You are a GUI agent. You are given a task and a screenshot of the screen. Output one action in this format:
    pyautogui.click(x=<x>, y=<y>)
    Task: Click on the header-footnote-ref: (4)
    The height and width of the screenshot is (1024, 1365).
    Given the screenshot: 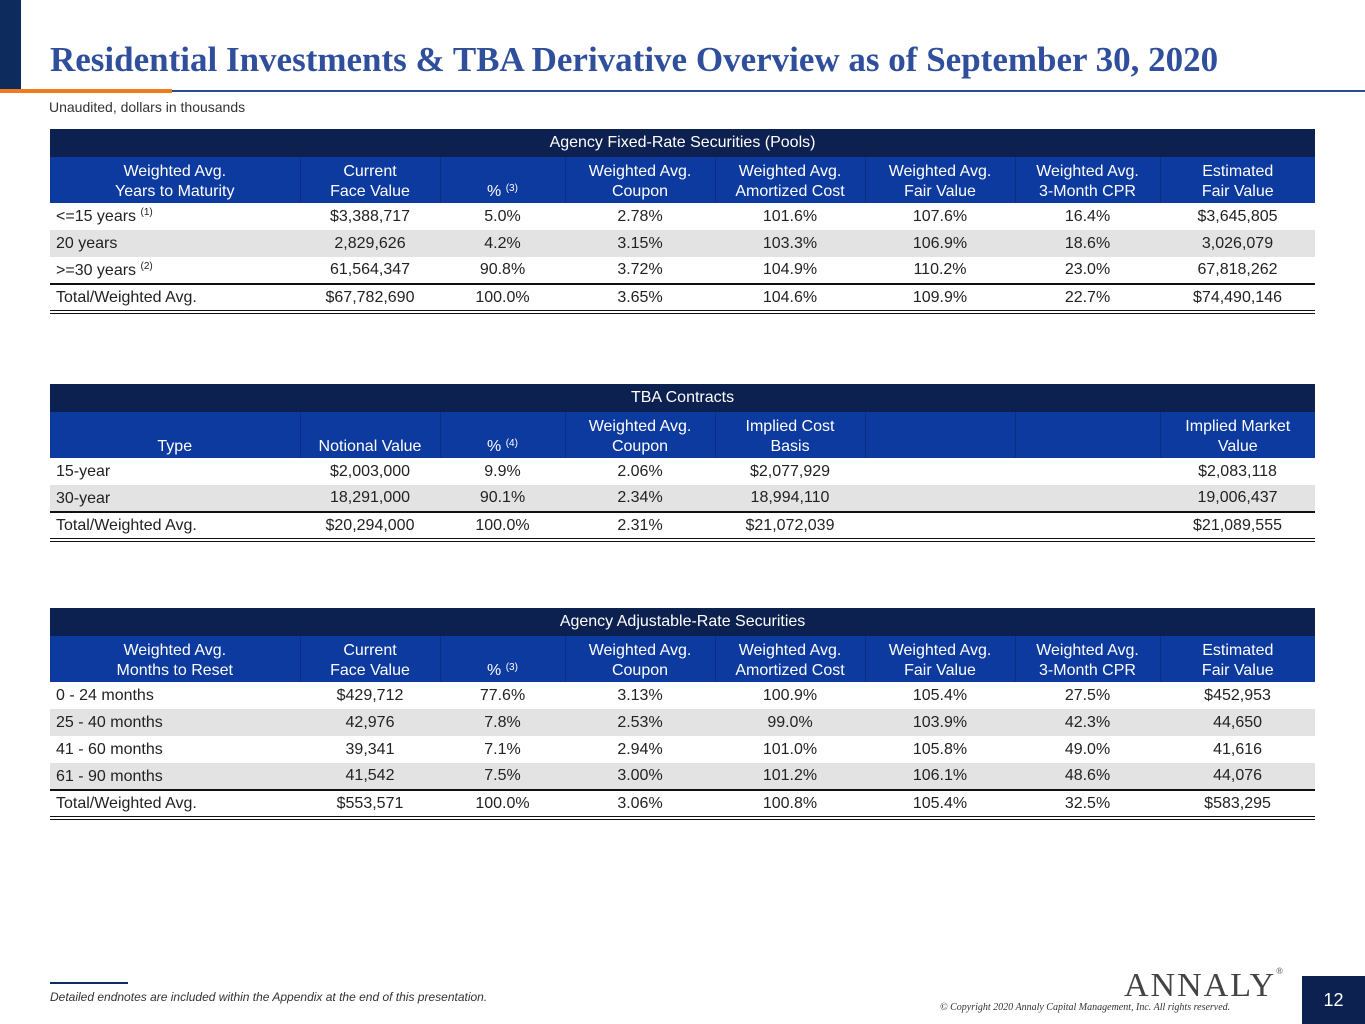 What is the action you would take?
    pyautogui.click(x=511, y=443)
    